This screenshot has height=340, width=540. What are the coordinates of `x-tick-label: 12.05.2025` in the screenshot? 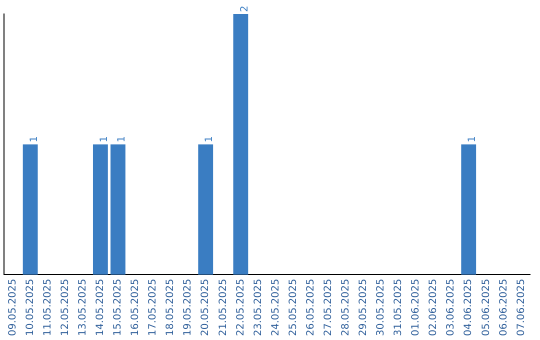 It's located at (65, 307).